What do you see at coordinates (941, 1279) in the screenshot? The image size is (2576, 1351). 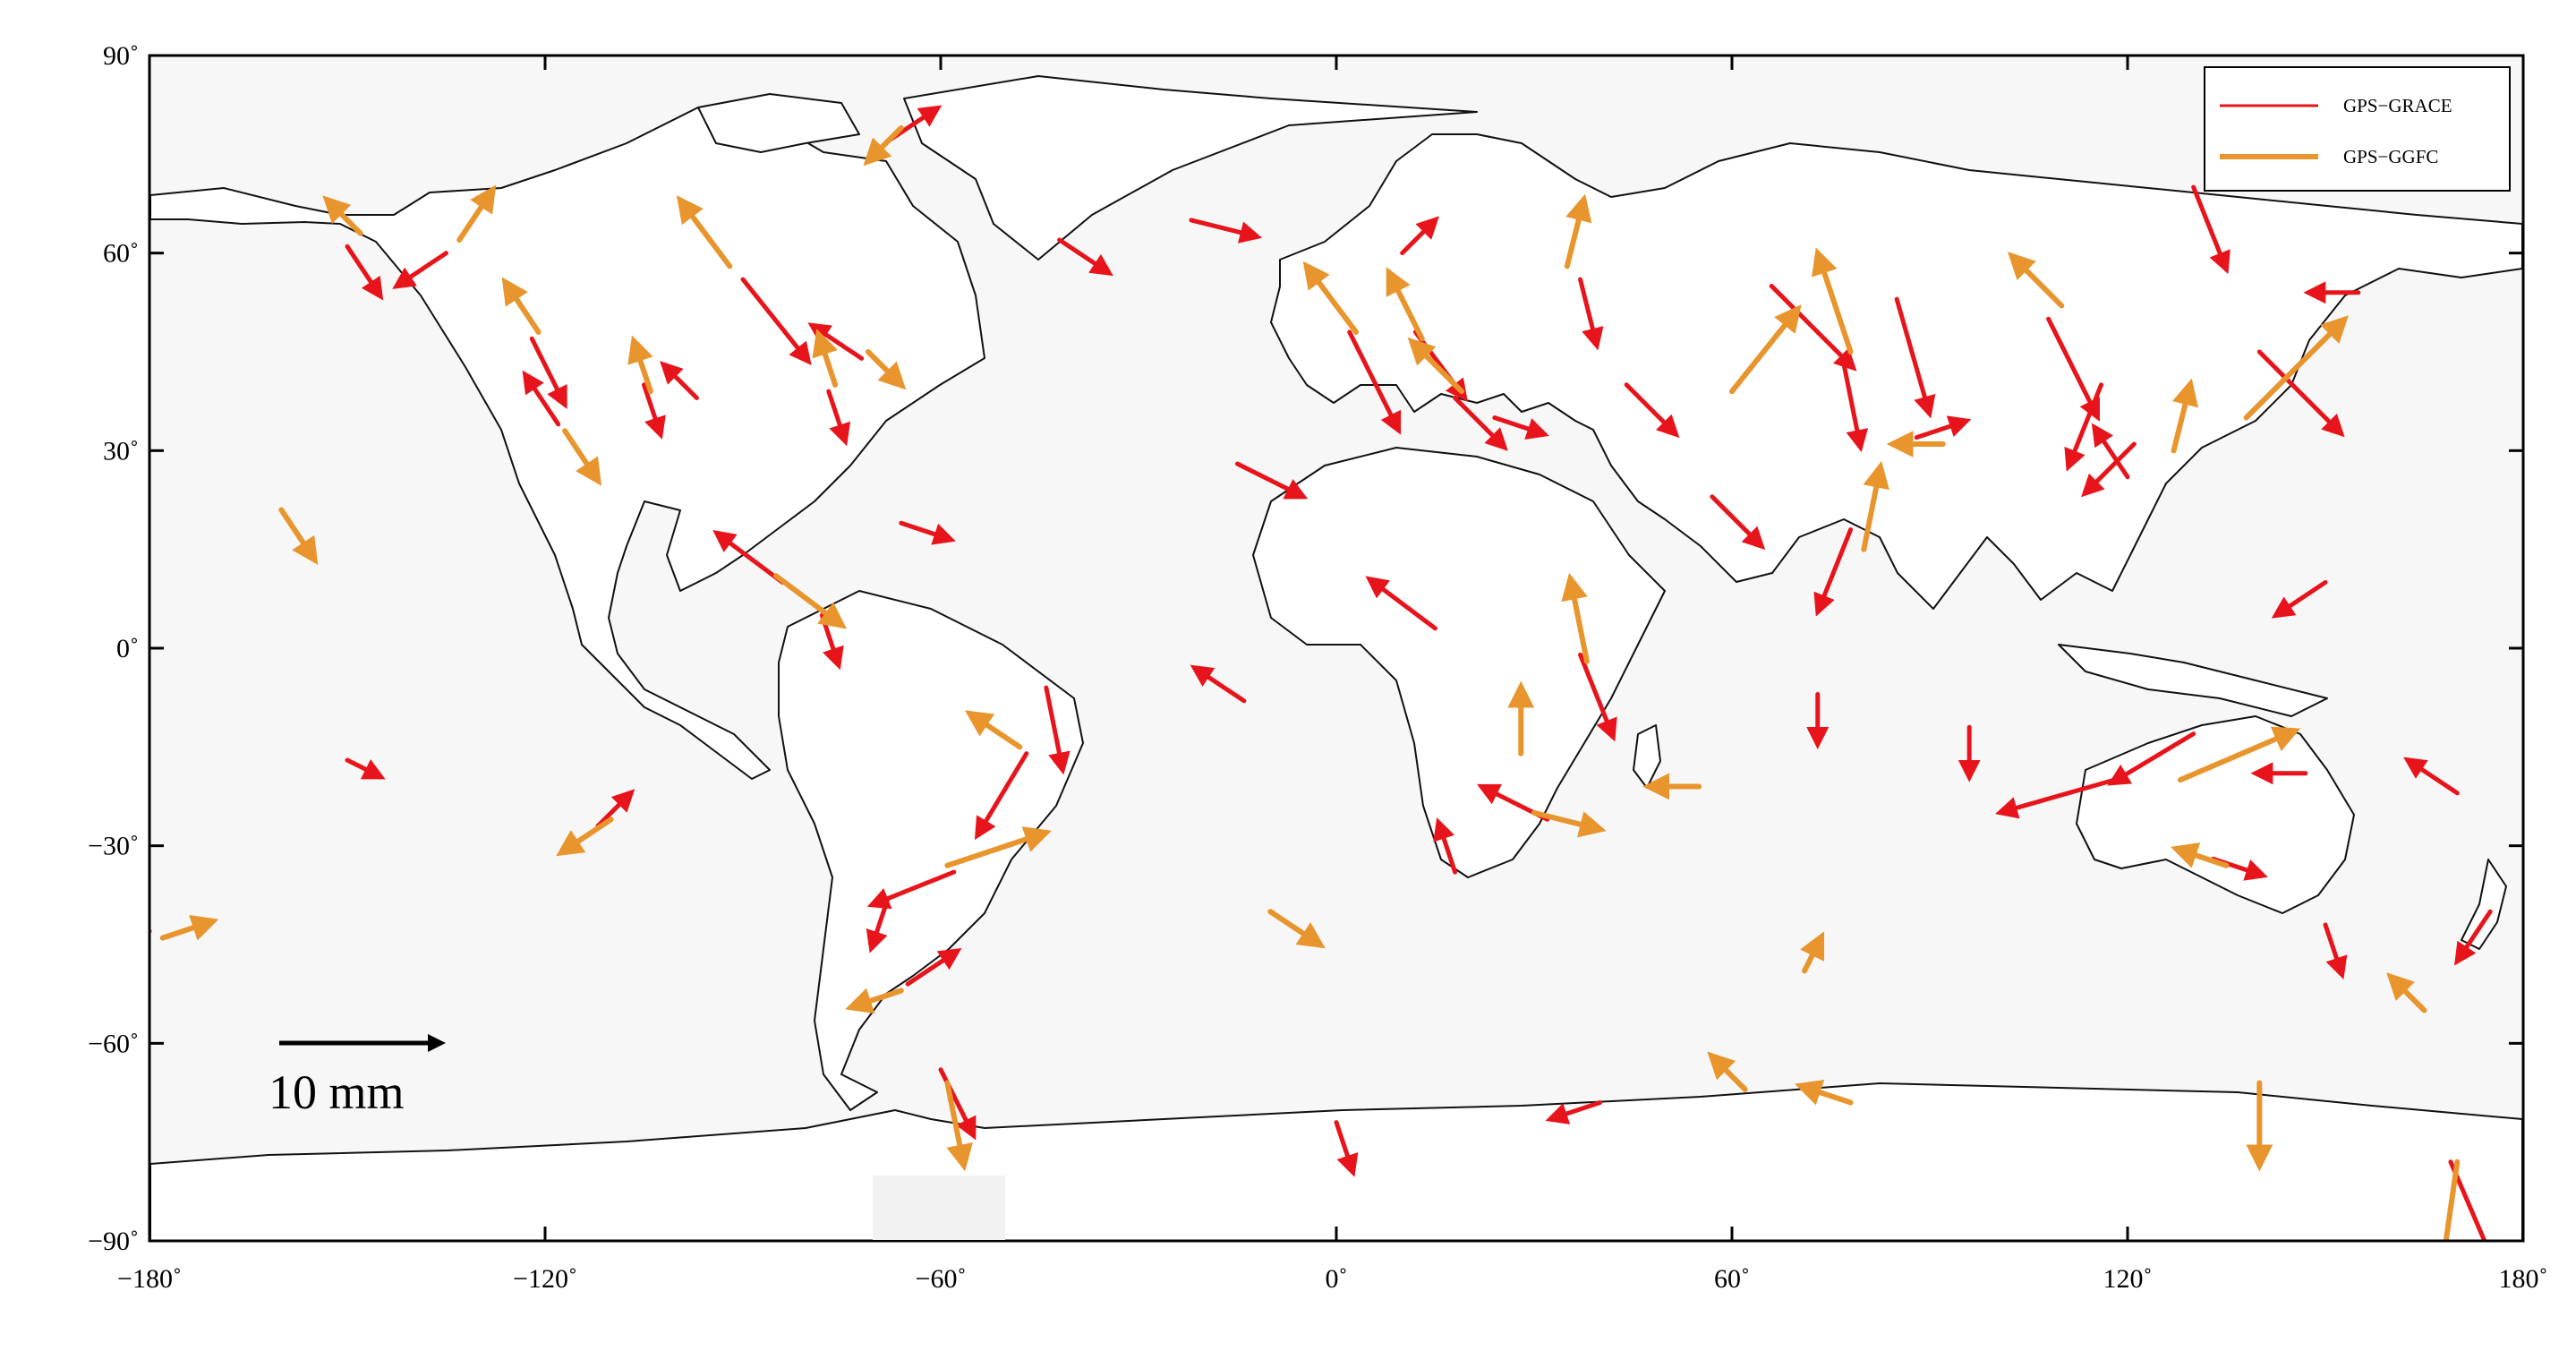 I see `x-tick-label: −60˚` at bounding box center [941, 1279].